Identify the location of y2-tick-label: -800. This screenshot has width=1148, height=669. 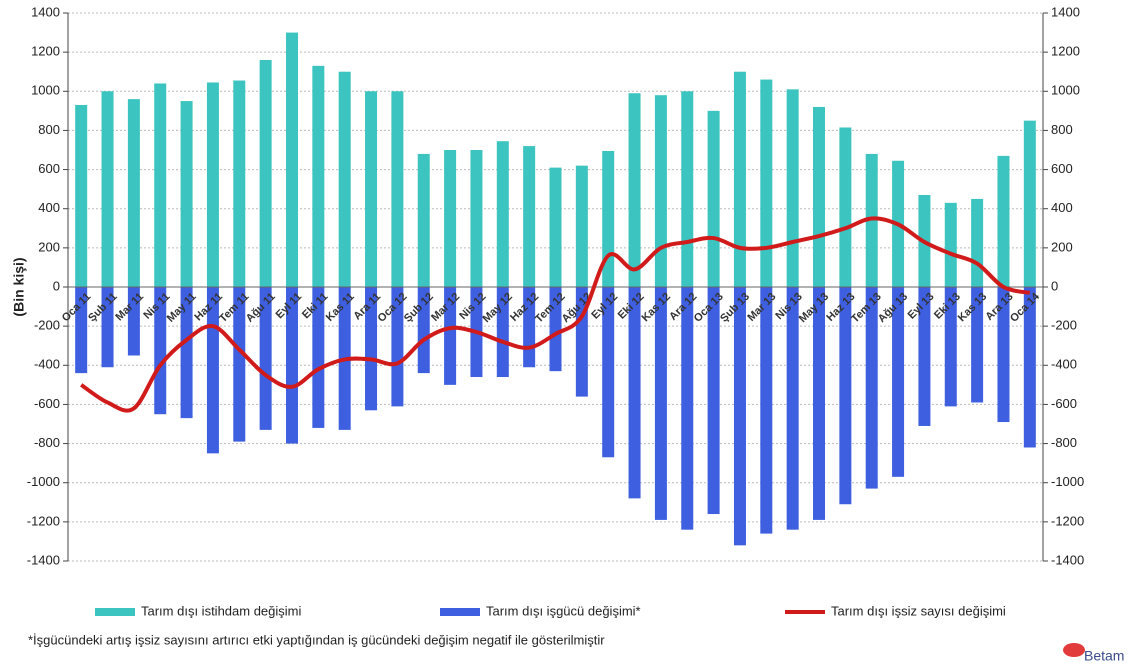
(1064, 442).